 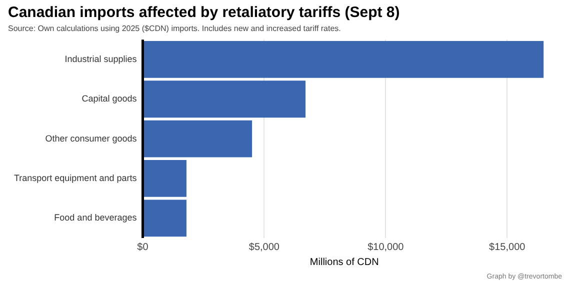 What do you see at coordinates (507, 247) in the screenshot?
I see `x-tick-label: $15,000` at bounding box center [507, 247].